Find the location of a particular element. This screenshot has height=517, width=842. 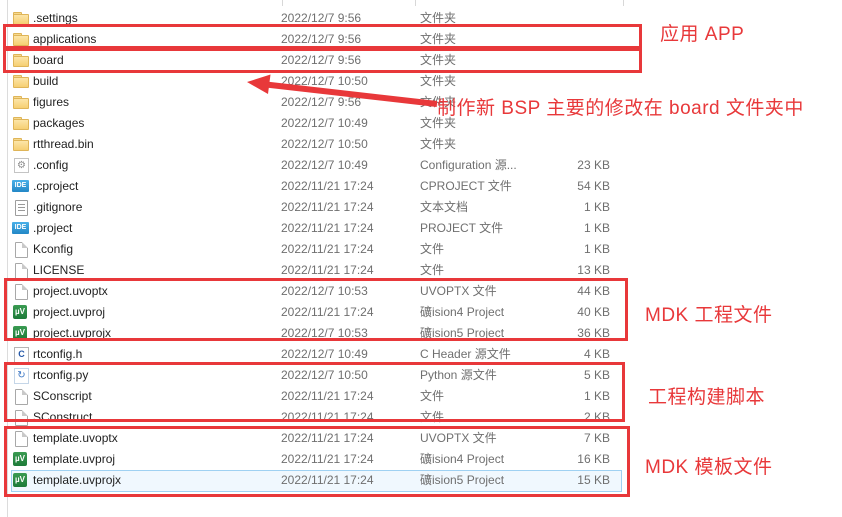

file-size: 16 KB is located at coordinates (593, 459).